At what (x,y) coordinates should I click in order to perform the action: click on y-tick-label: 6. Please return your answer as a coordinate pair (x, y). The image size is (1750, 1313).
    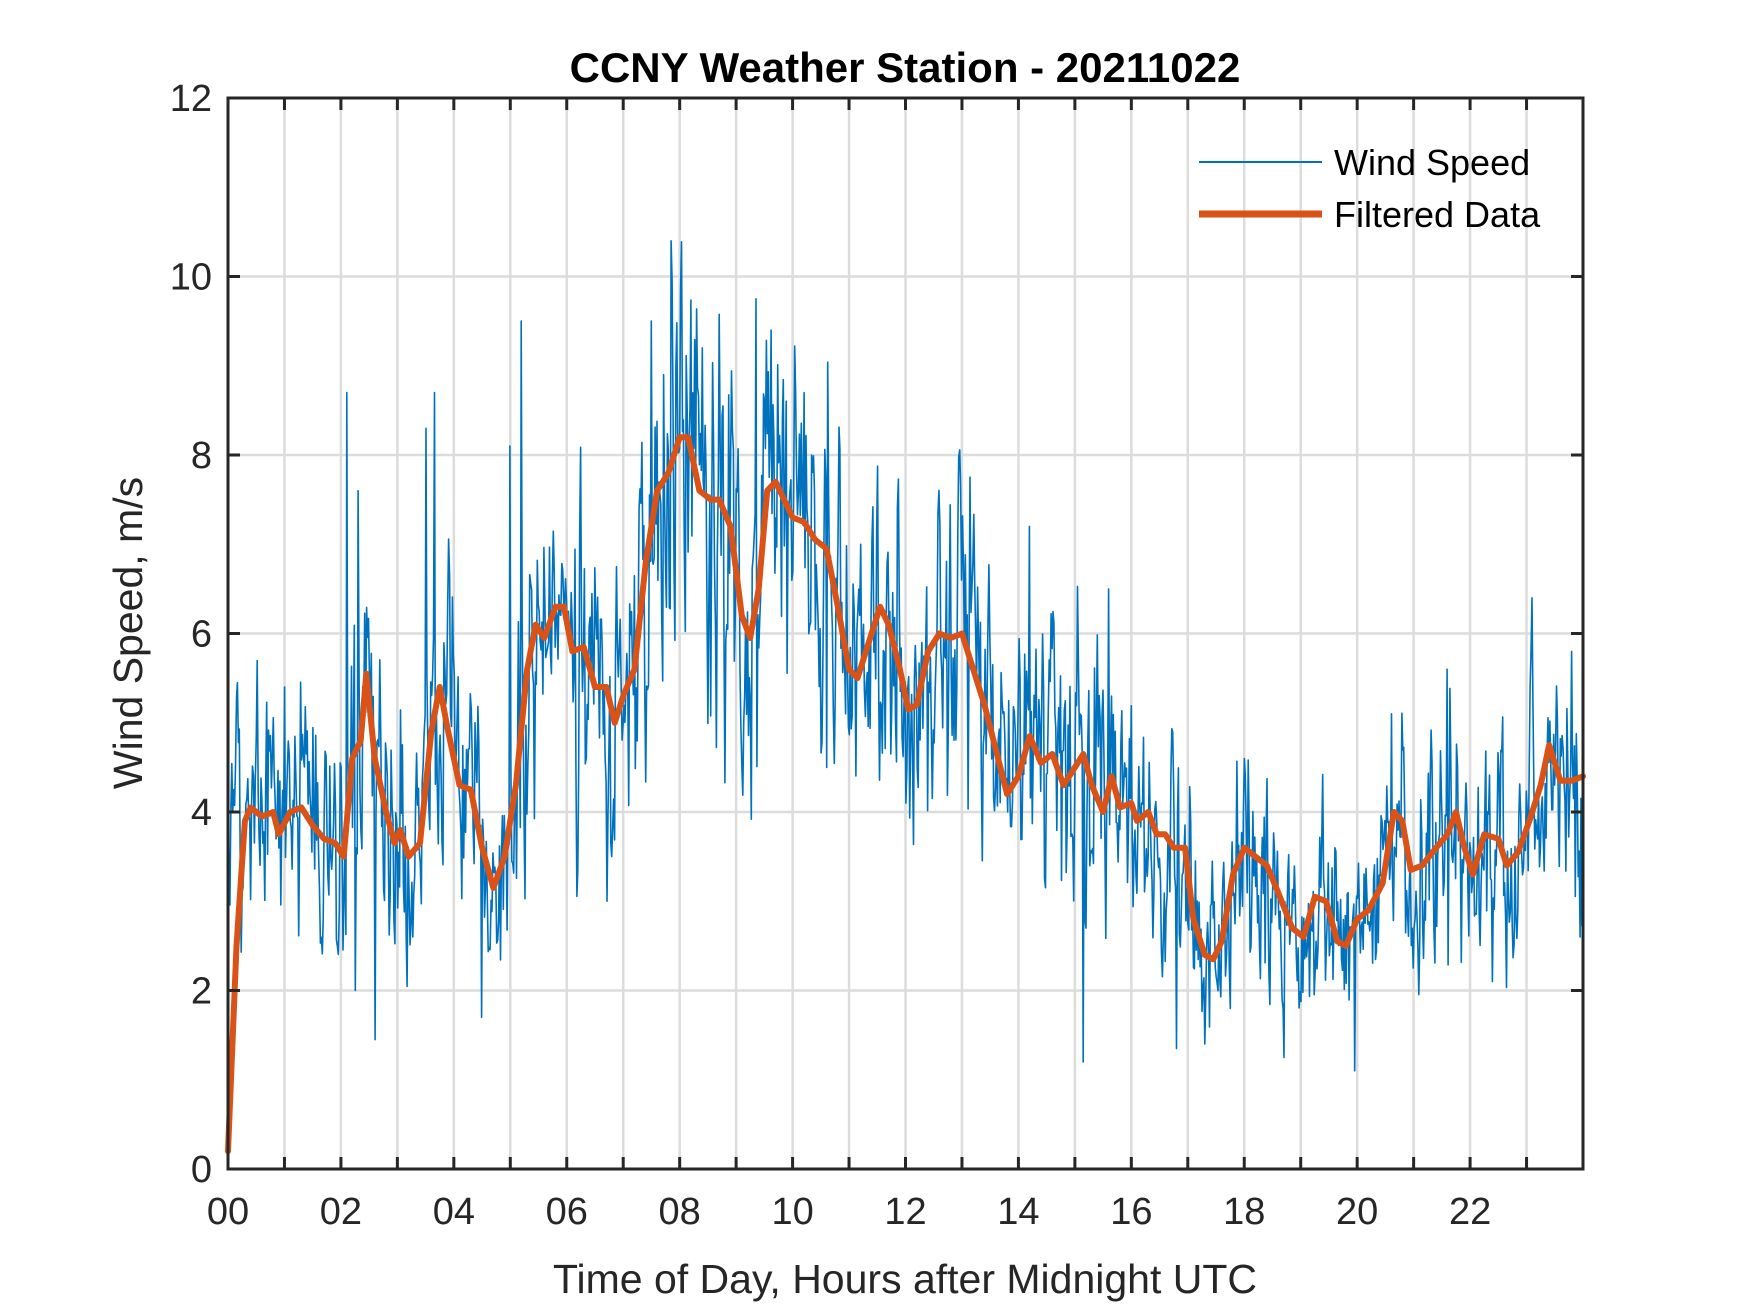
    Looking at the image, I should click on (201, 635).